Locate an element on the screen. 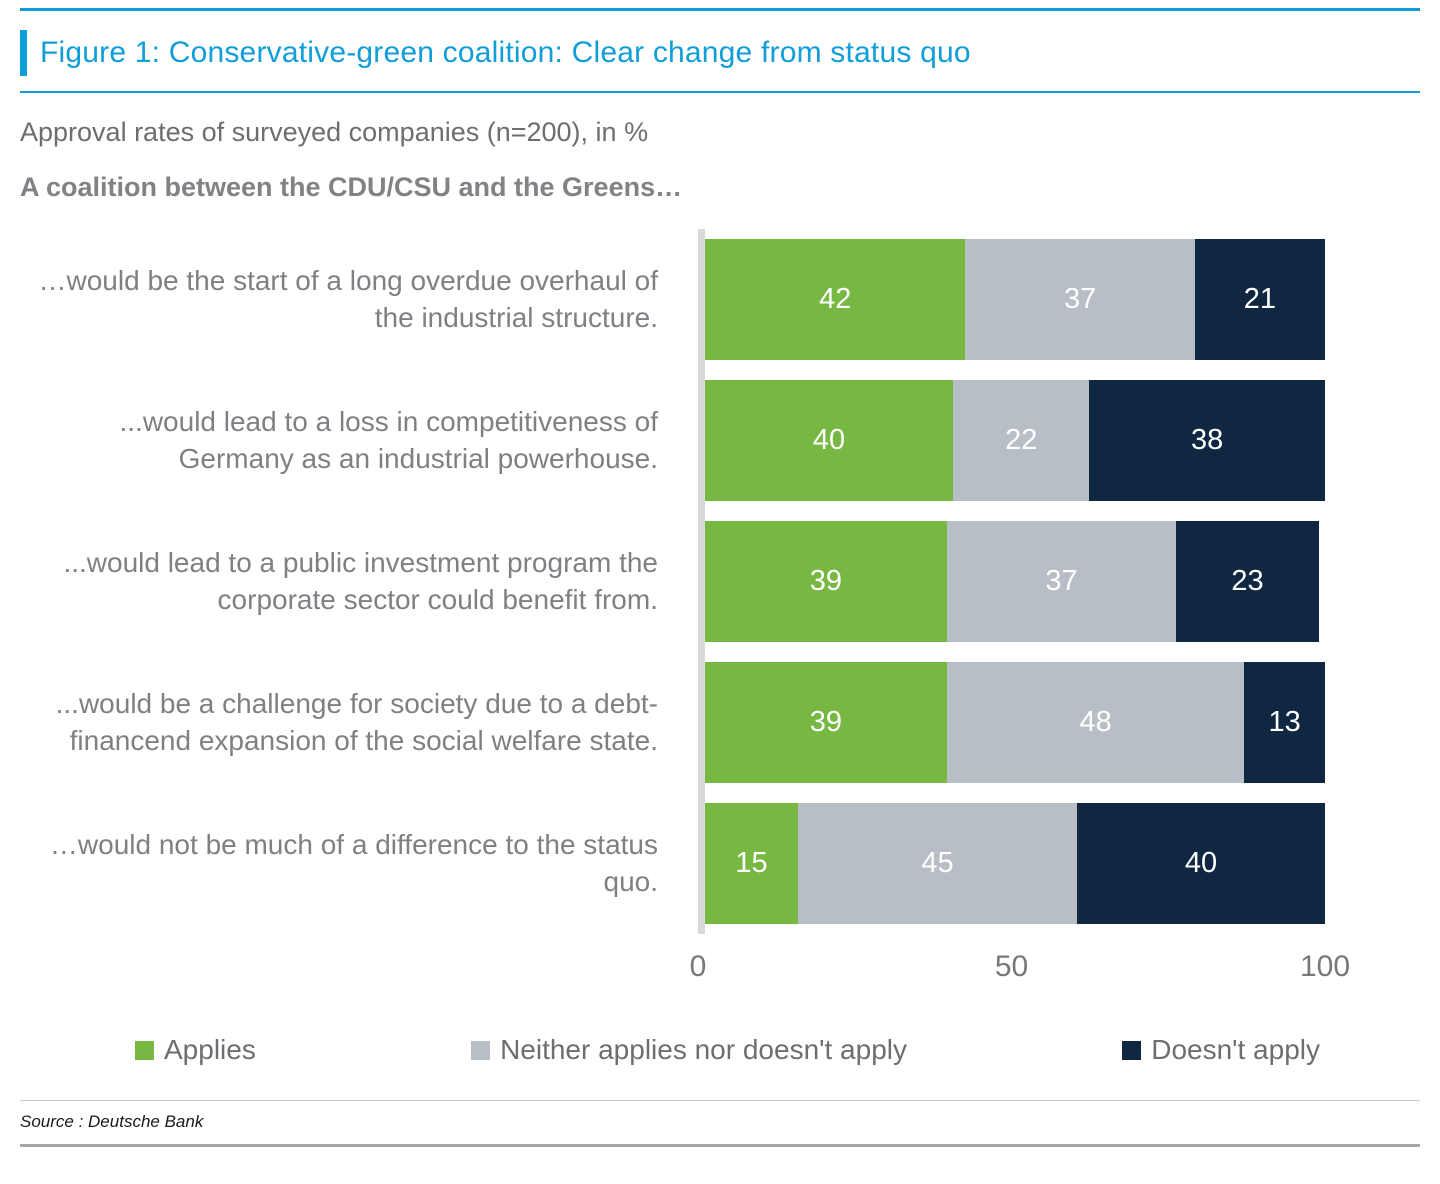 The height and width of the screenshot is (1184, 1440). legend-item: Doesn't apply is located at coordinates (1221, 1050).